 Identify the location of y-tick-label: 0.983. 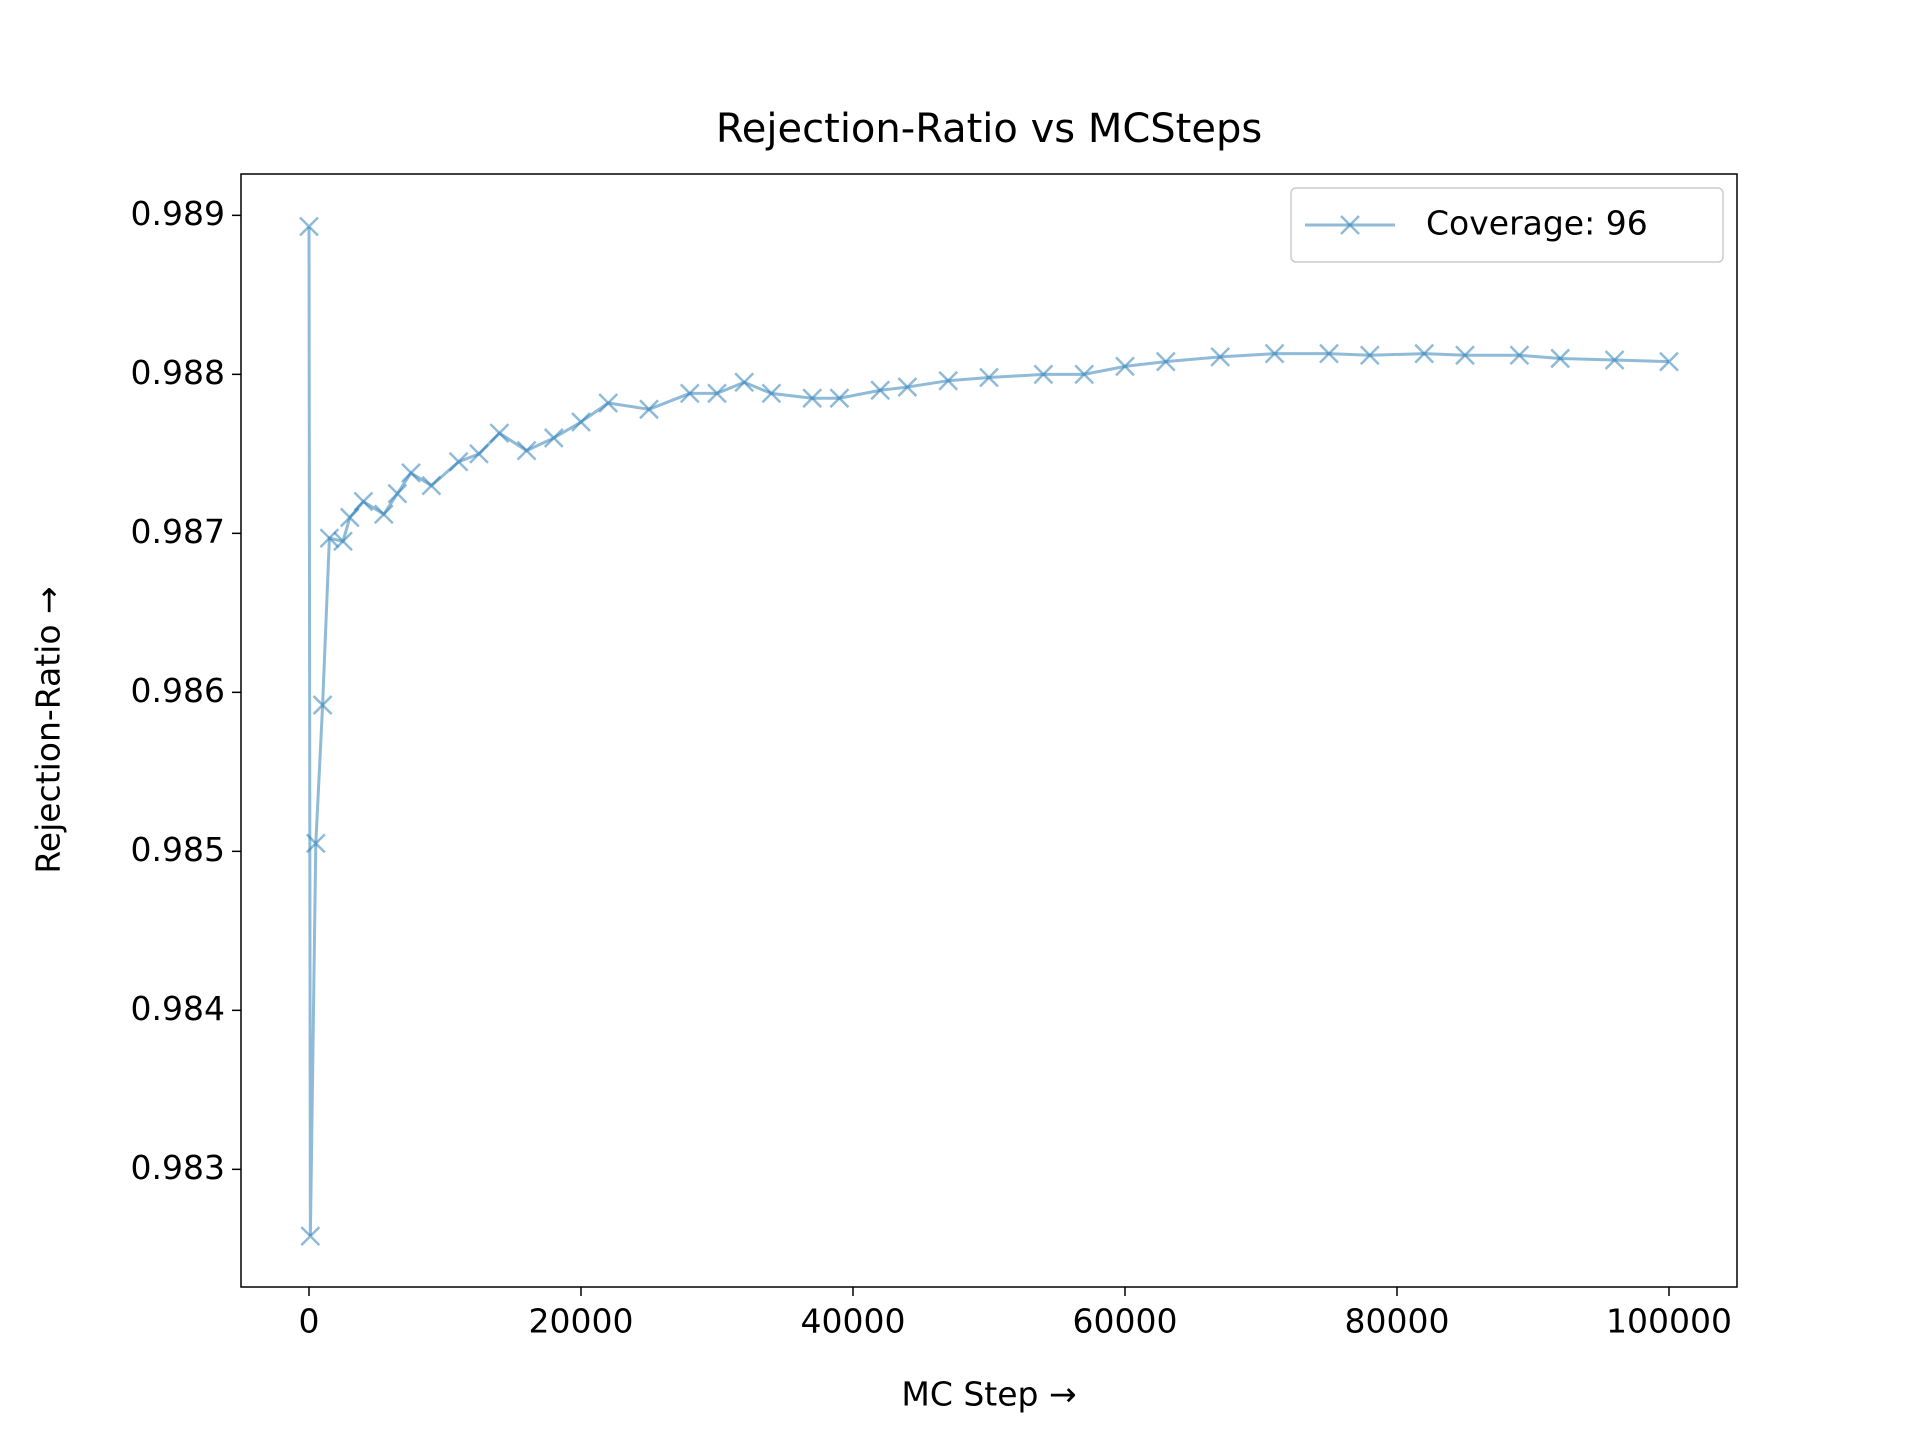
(178, 1167).